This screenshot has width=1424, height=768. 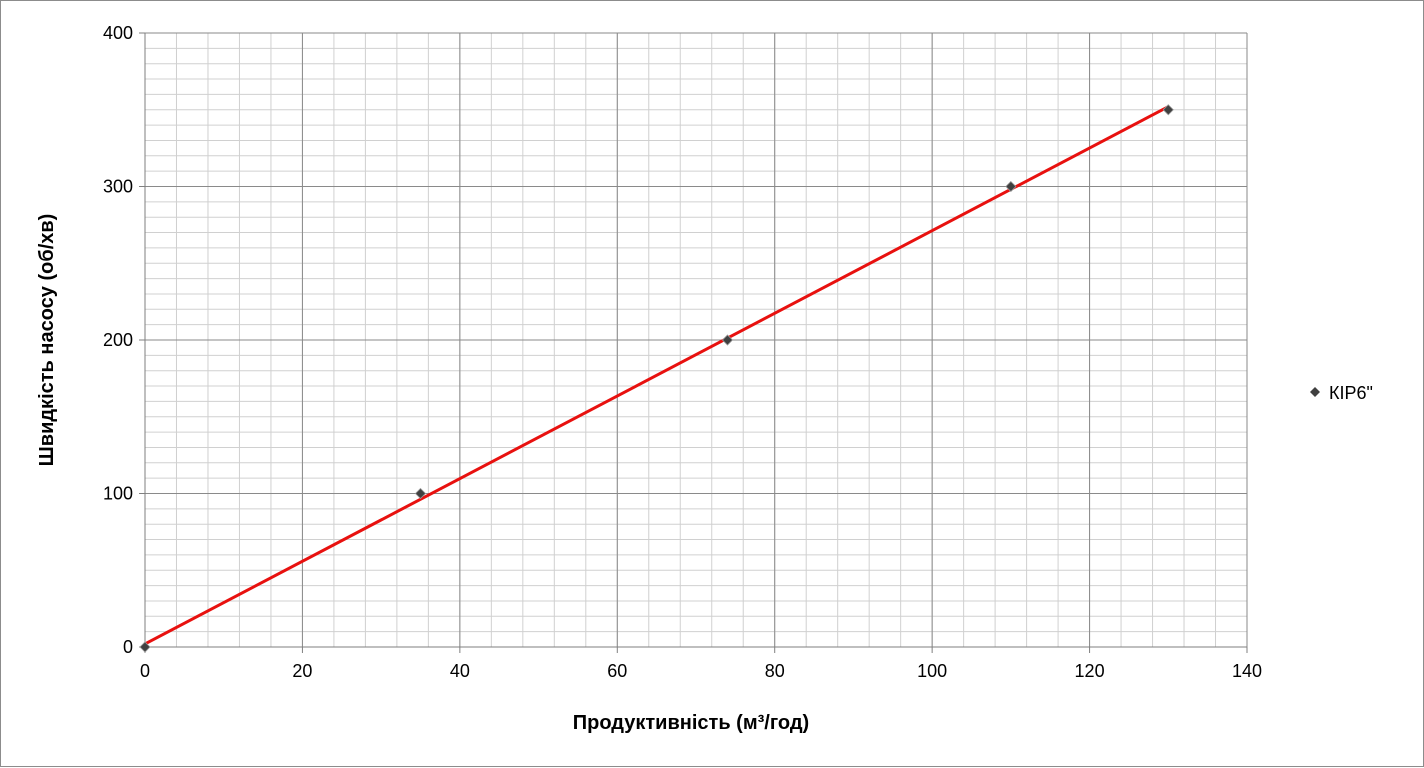 I want to click on x-tick-labels: 0 20 40 60 80 100 120 140, so click(x=701, y=671).